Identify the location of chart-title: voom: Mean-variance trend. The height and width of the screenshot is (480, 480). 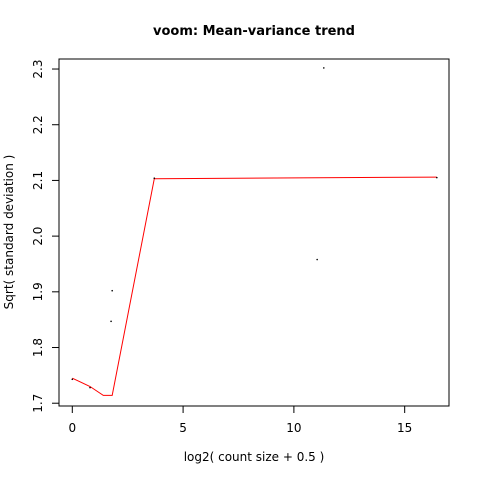
(254, 31).